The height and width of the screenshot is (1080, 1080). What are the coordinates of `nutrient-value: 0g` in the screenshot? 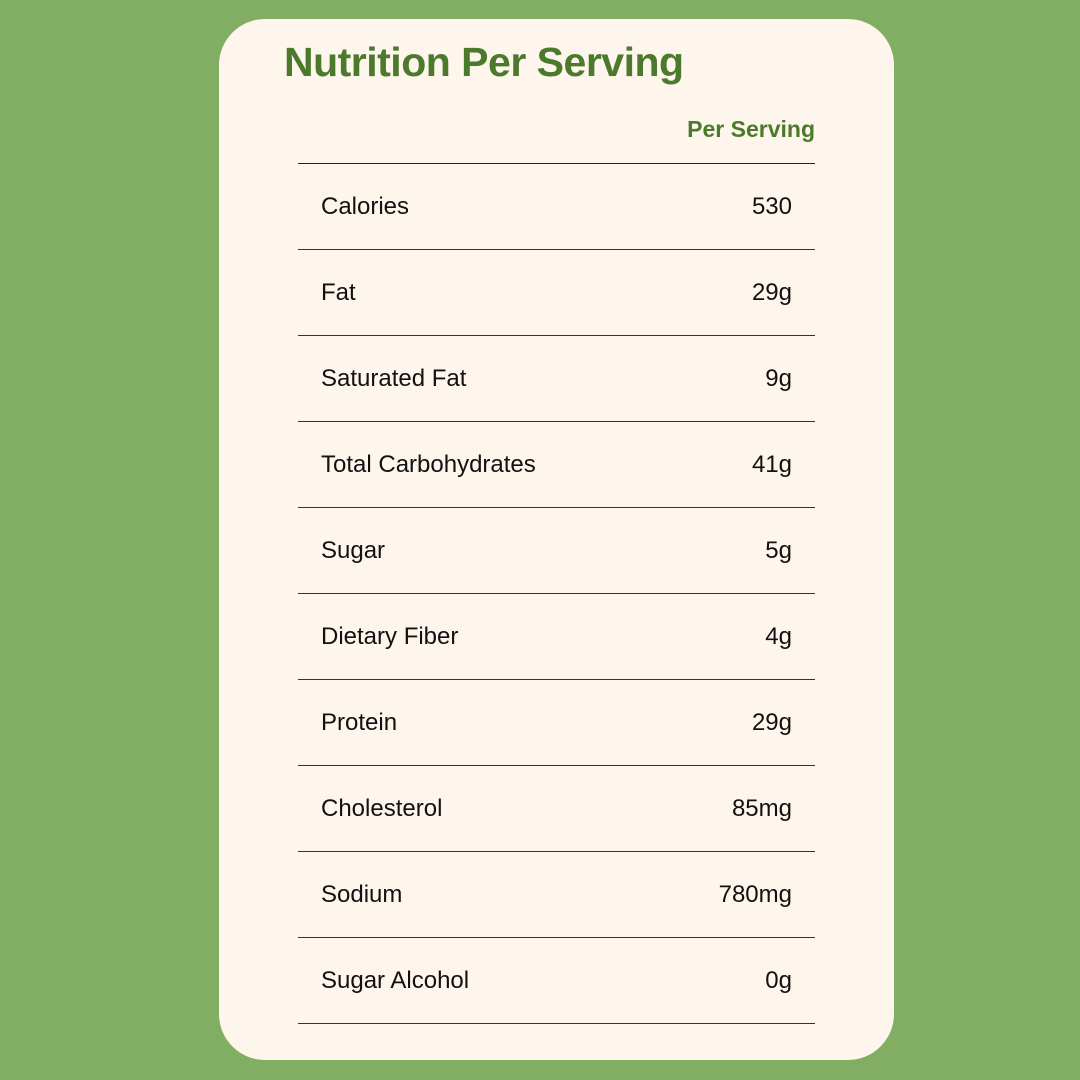 It's located at (778, 980).